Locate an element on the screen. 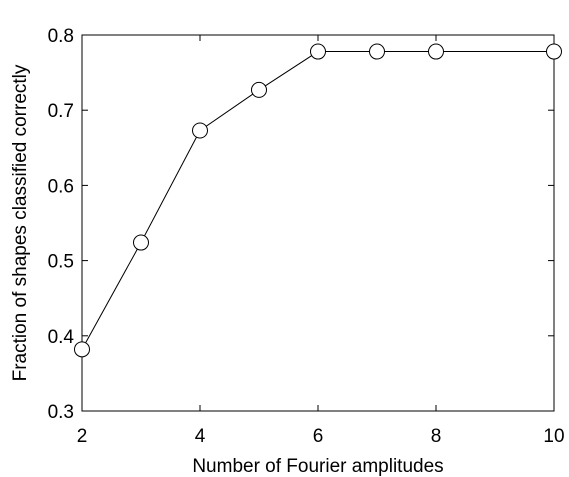  y-tick-label: 0.3 is located at coordinates (61, 412).